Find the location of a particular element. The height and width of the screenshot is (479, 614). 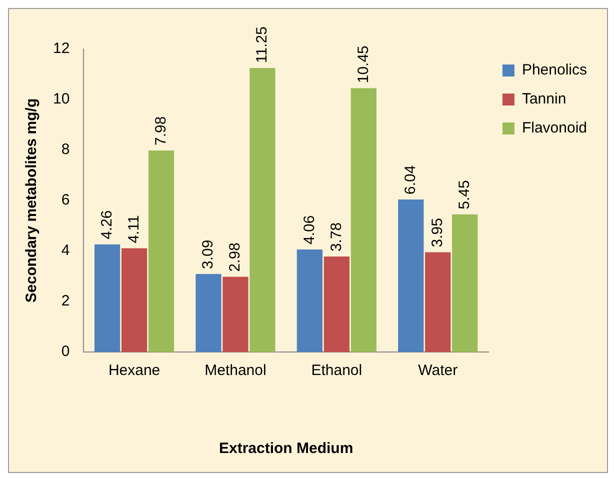

data-label: 7.98 is located at coordinates (161, 131).